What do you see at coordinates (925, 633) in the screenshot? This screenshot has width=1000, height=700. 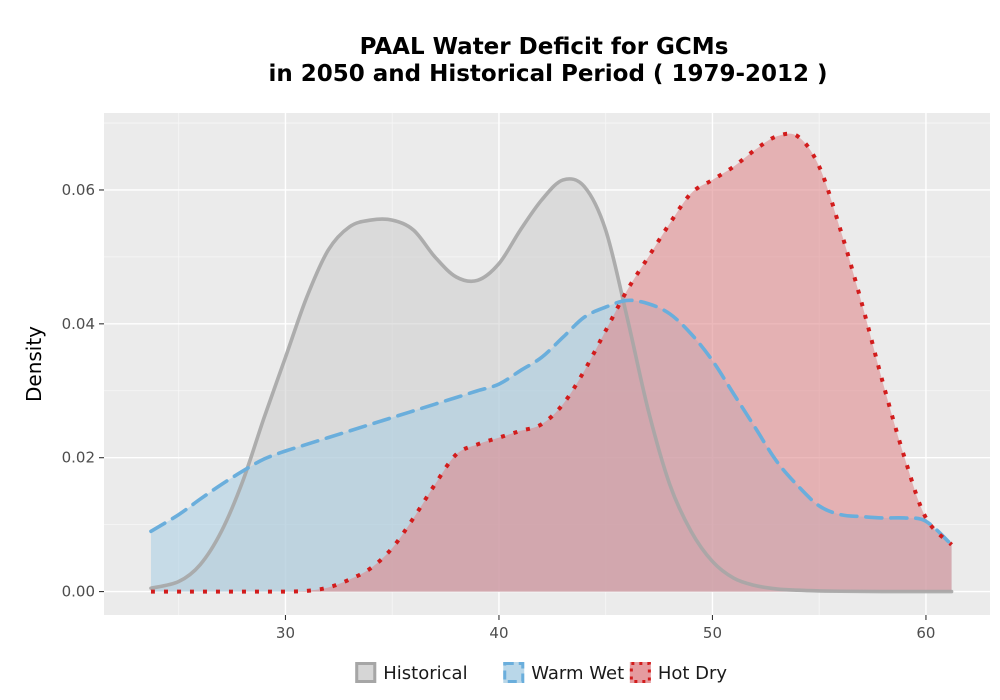 I see `x-tick-label: 60` at bounding box center [925, 633].